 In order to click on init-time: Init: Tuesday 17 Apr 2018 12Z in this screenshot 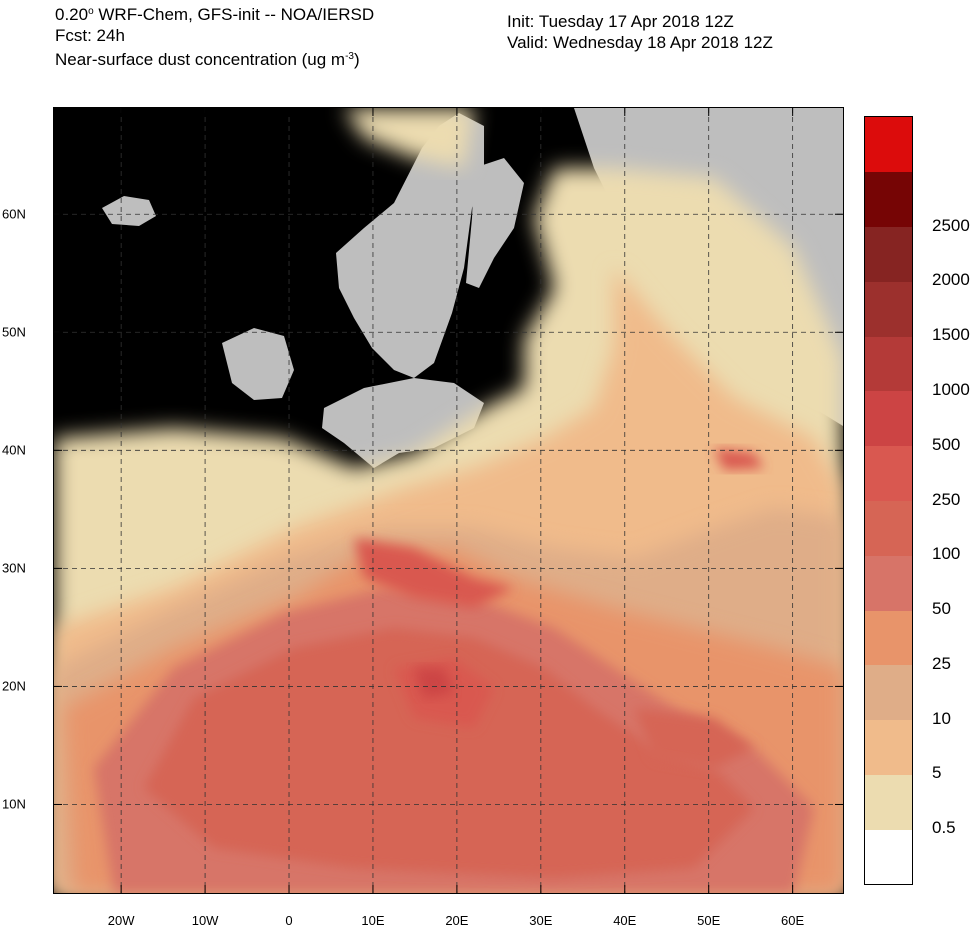, I will do `click(620, 21)`.